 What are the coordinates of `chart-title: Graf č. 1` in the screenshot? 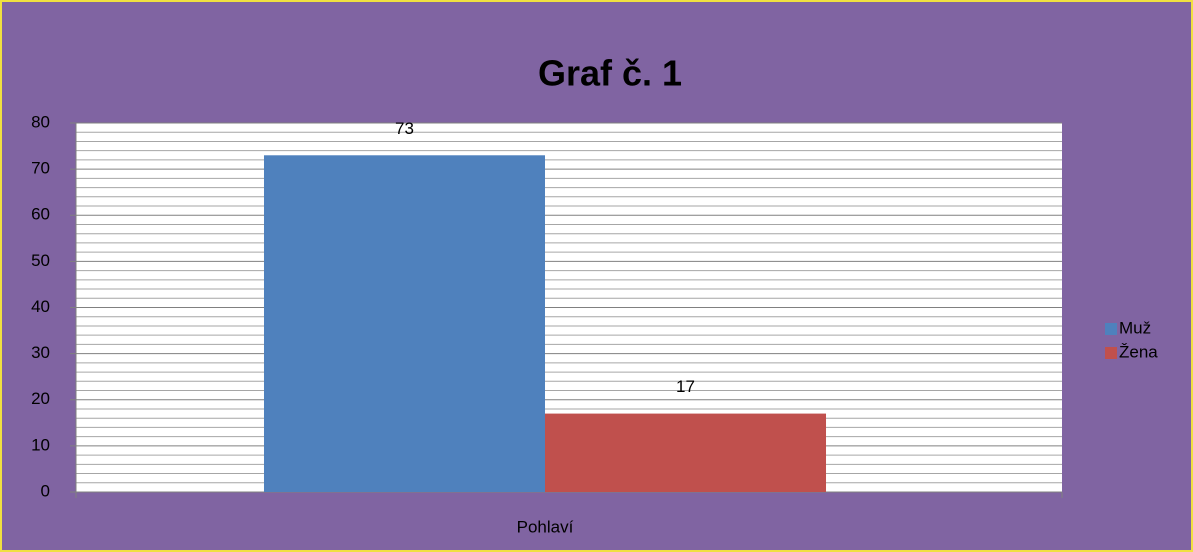 It's located at (610, 73).